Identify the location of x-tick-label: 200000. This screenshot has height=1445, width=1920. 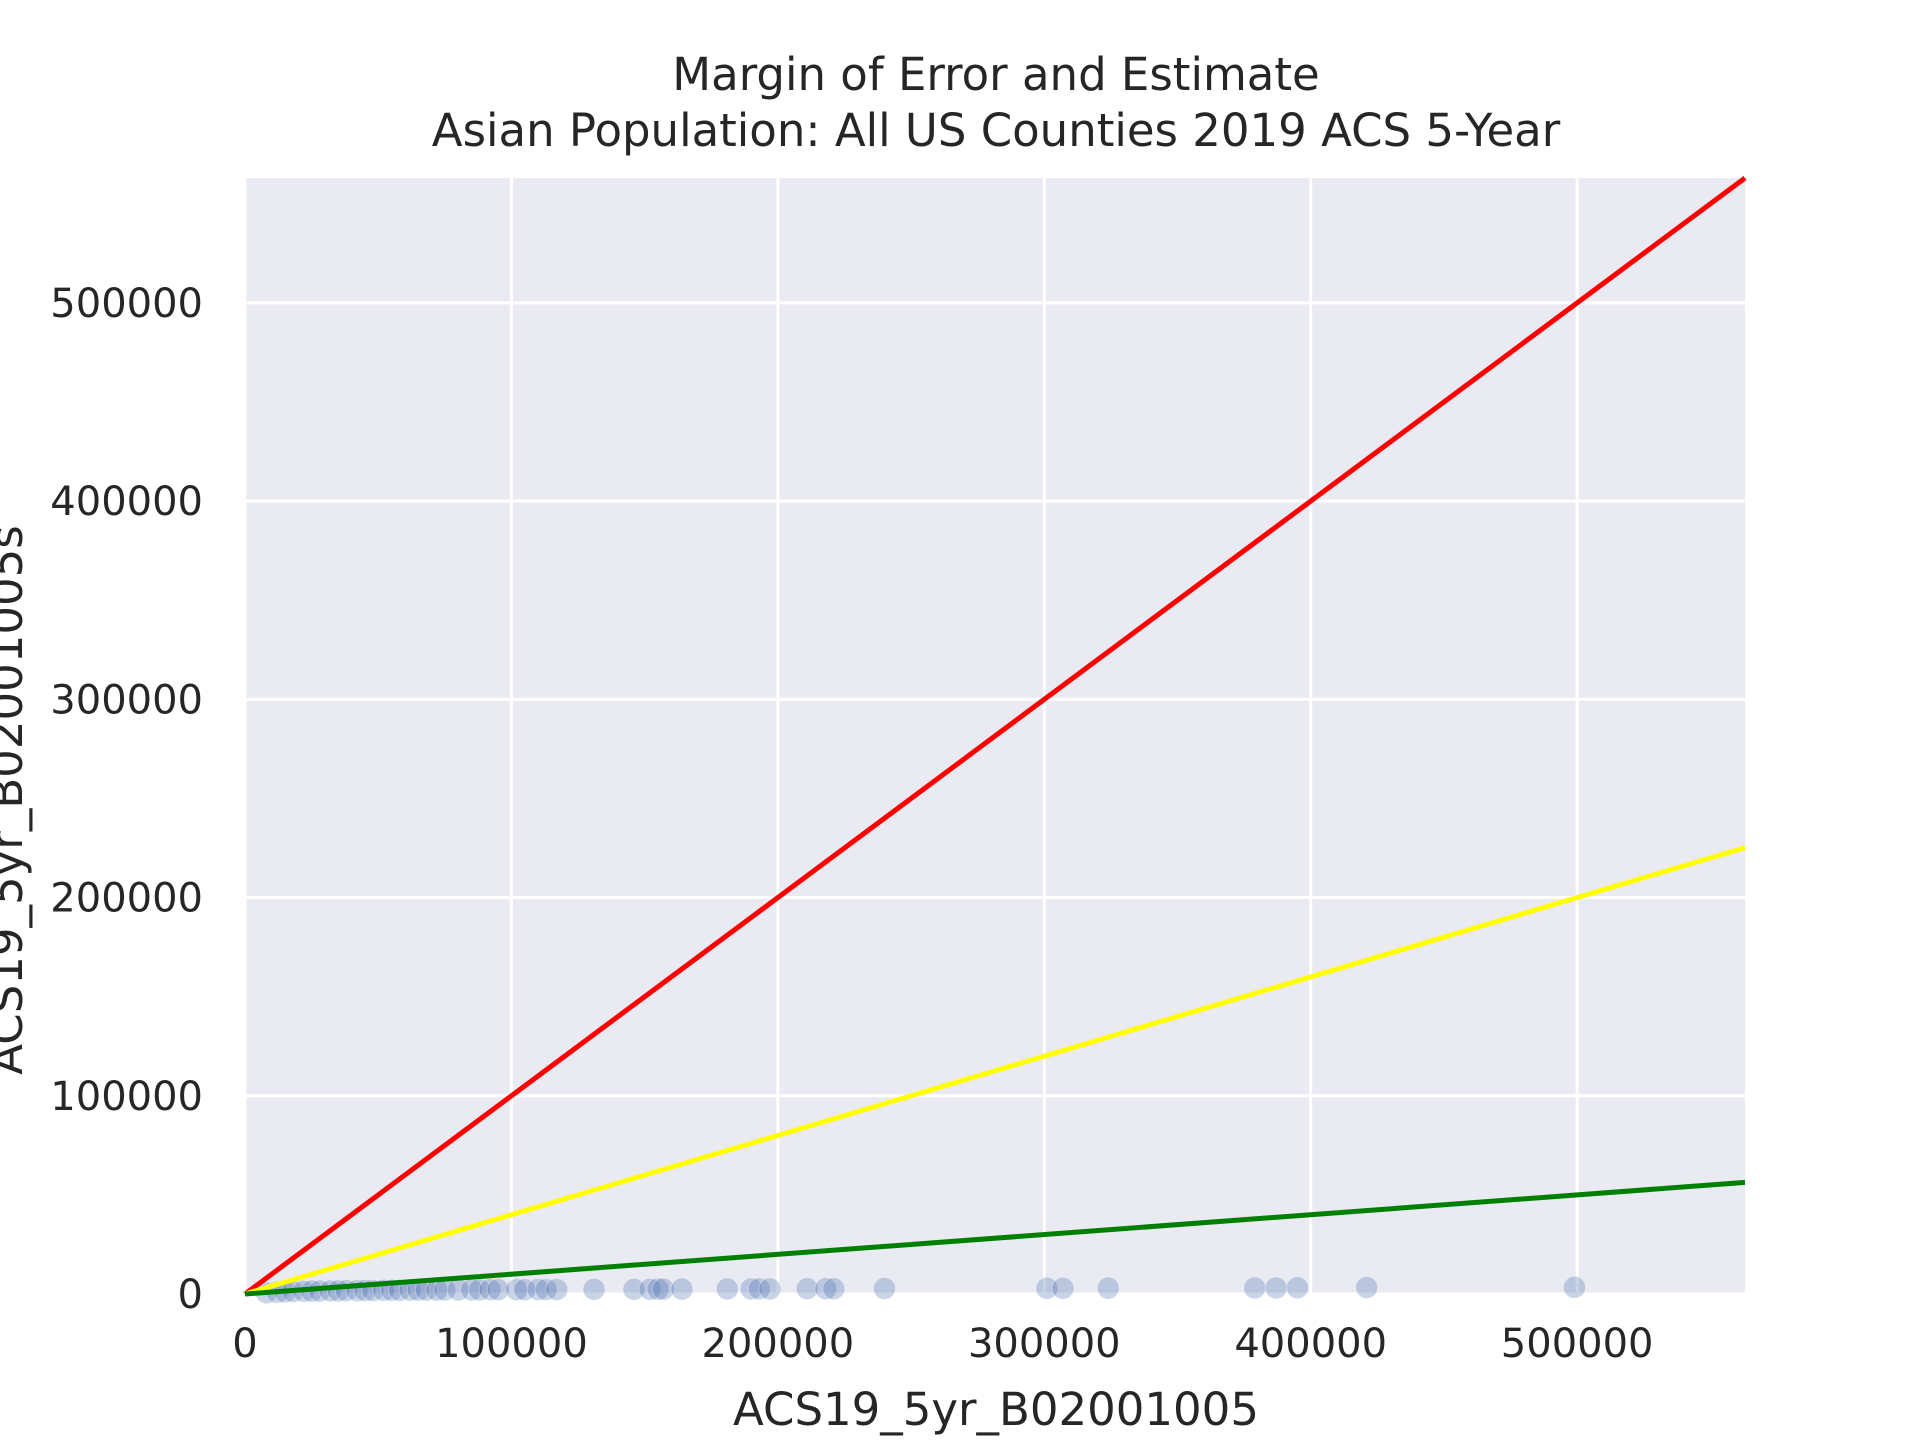
(778, 1344).